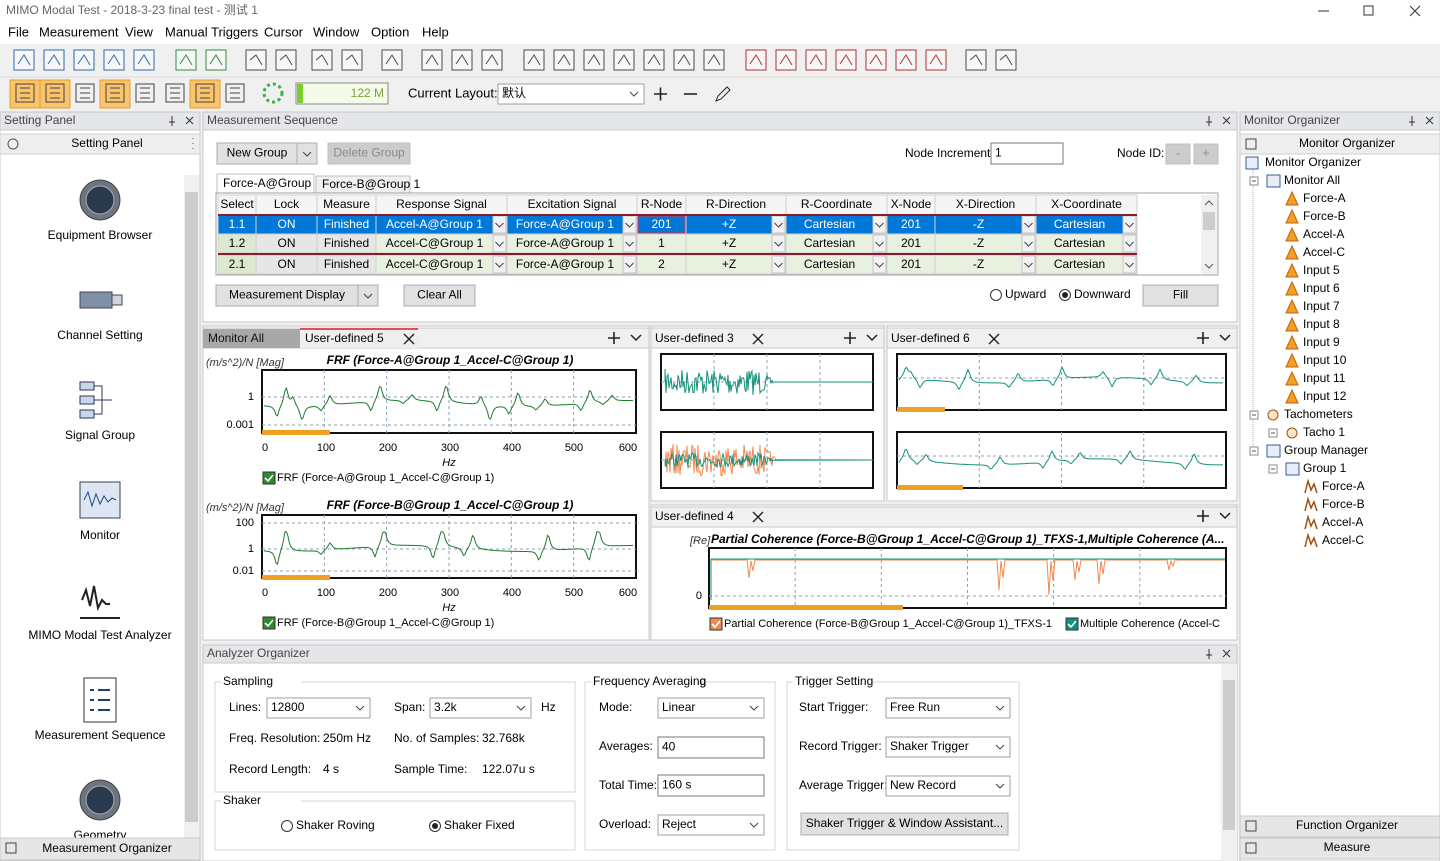 The width and height of the screenshot is (1440, 861). Describe the element at coordinates (1178, 154) in the screenshot. I see `node-id-minus` at that location.